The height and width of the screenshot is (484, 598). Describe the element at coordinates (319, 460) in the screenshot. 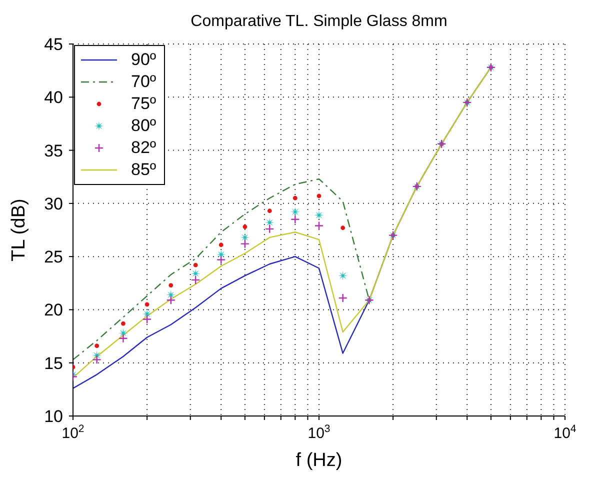

I see `x-axis-title: f (Hz)` at that location.